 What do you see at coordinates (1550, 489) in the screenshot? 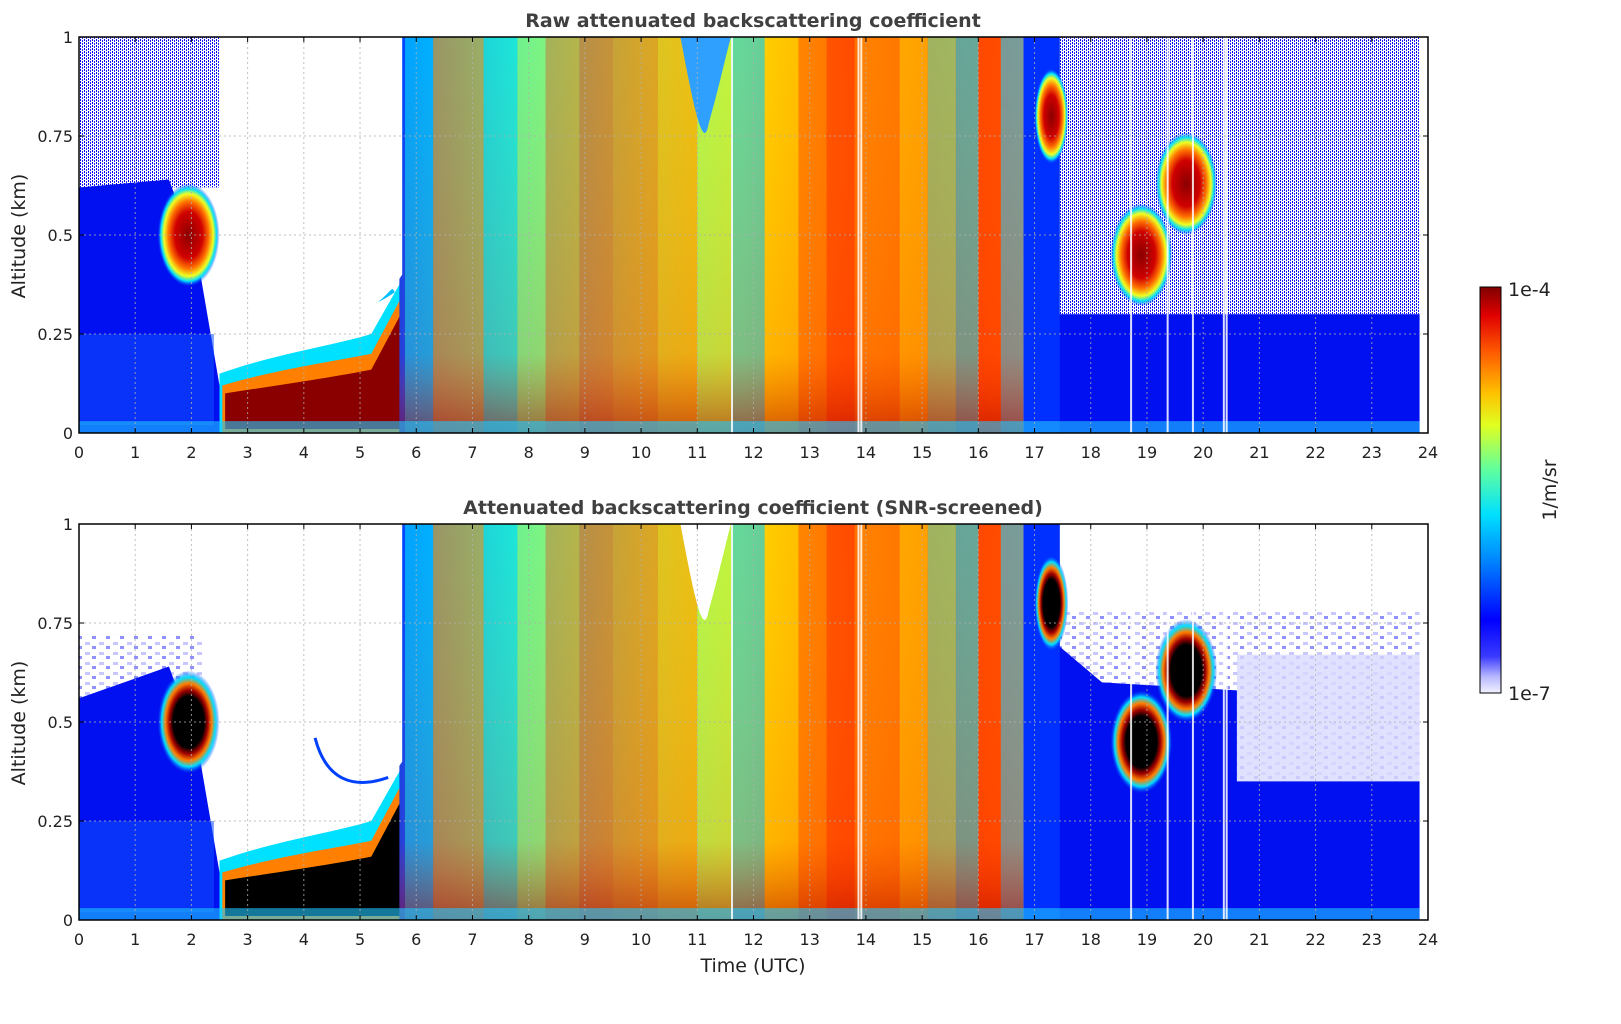
I see `colorbar-unit-label: 1/m/sr` at bounding box center [1550, 489].